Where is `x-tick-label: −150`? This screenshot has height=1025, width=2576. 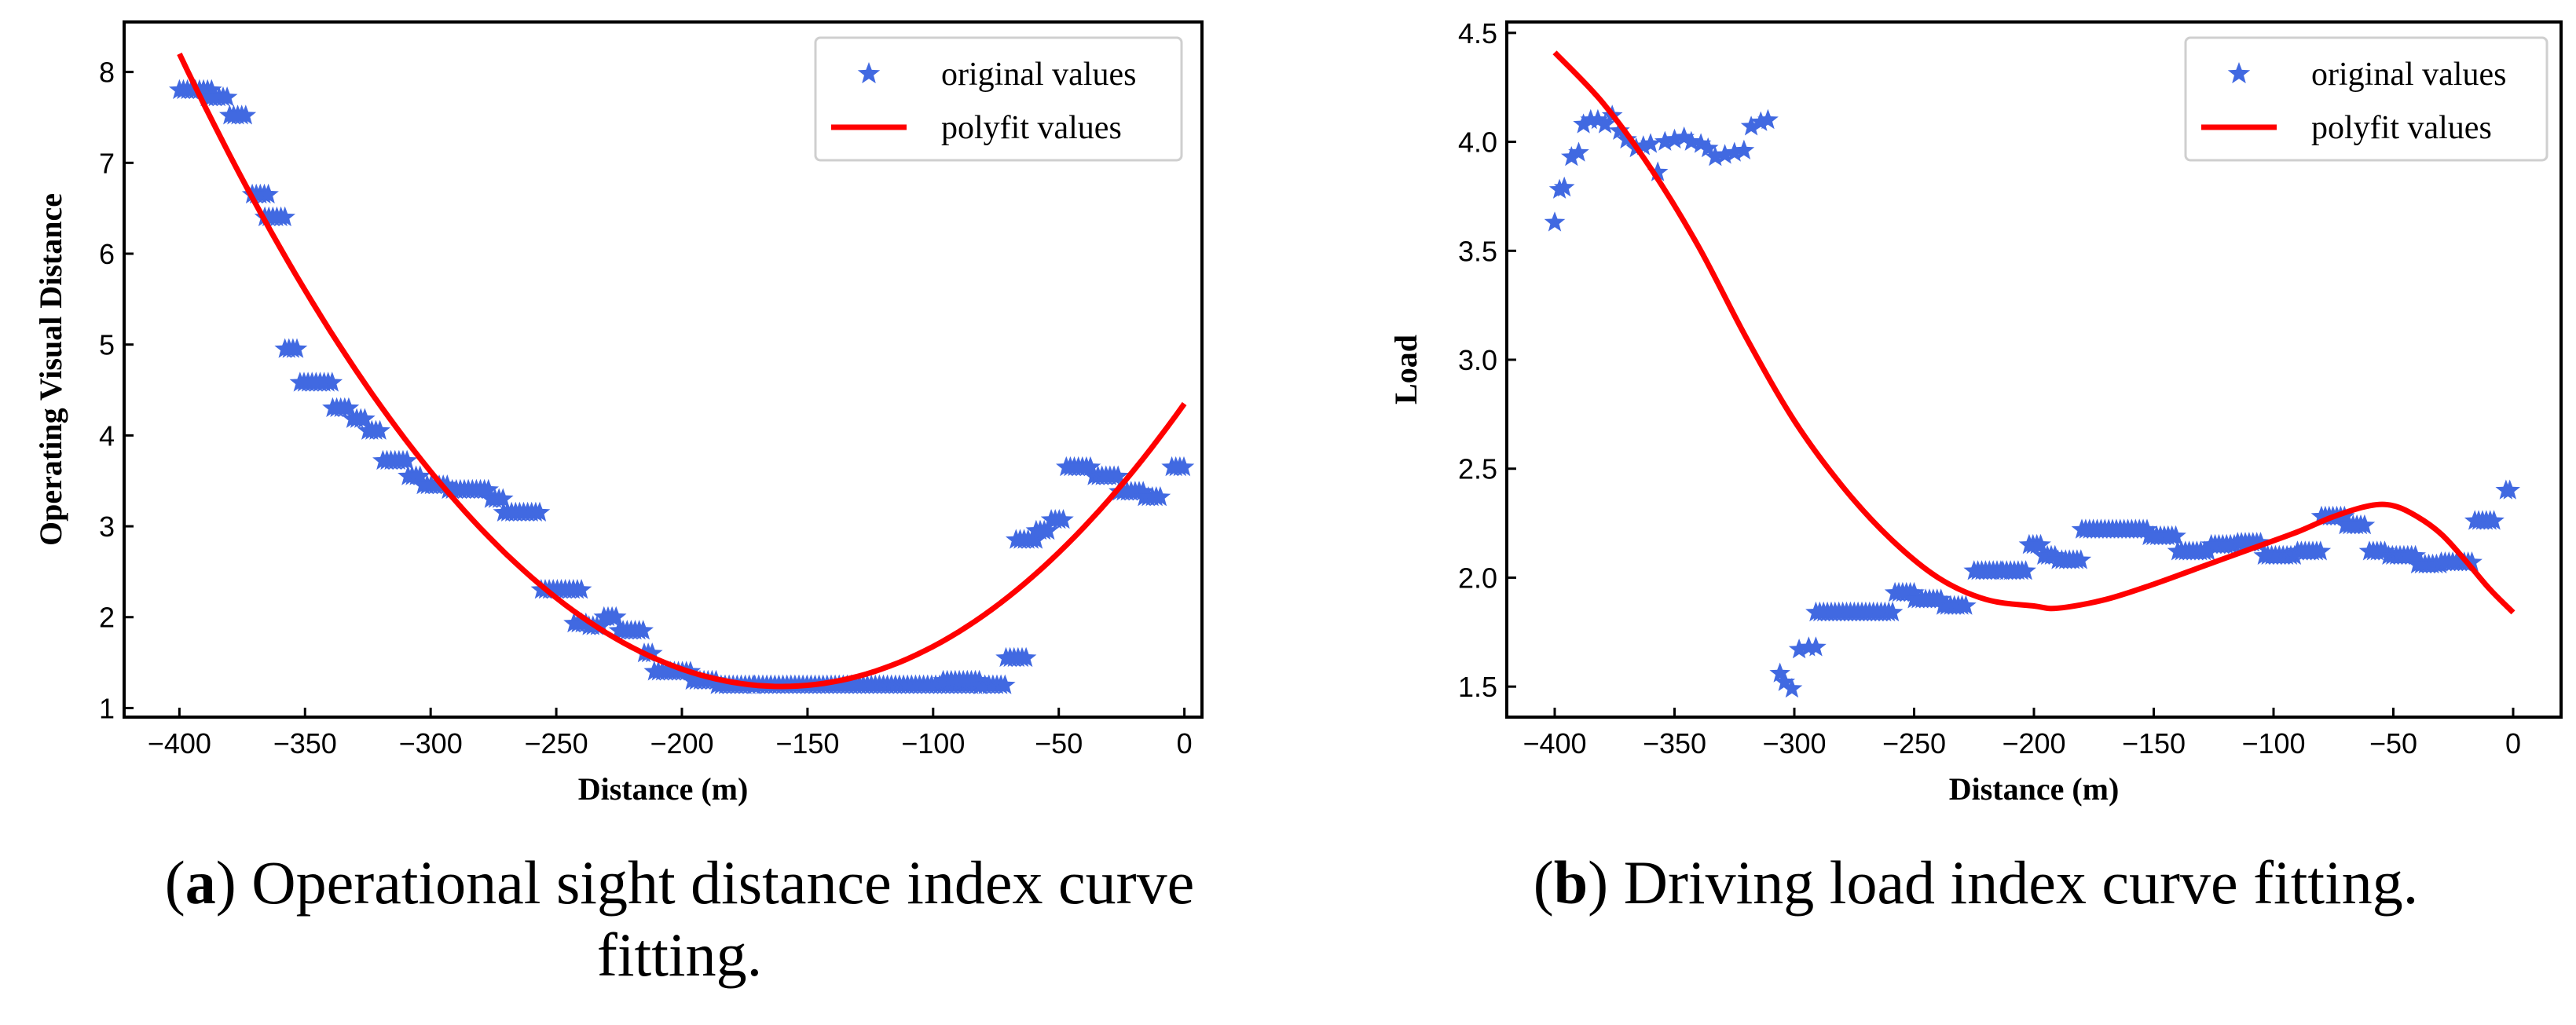 x-tick-label: −150 is located at coordinates (2154, 743).